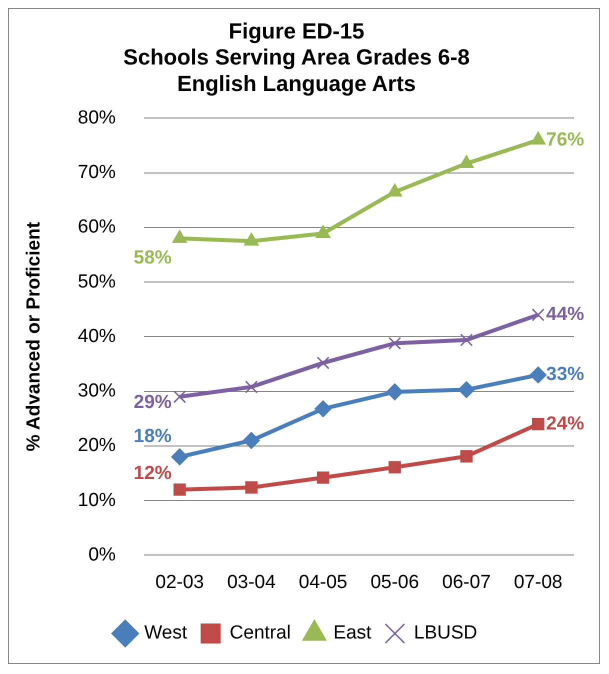 The height and width of the screenshot is (674, 609). What do you see at coordinates (260, 633) in the screenshot?
I see `legend-label: Central` at bounding box center [260, 633].